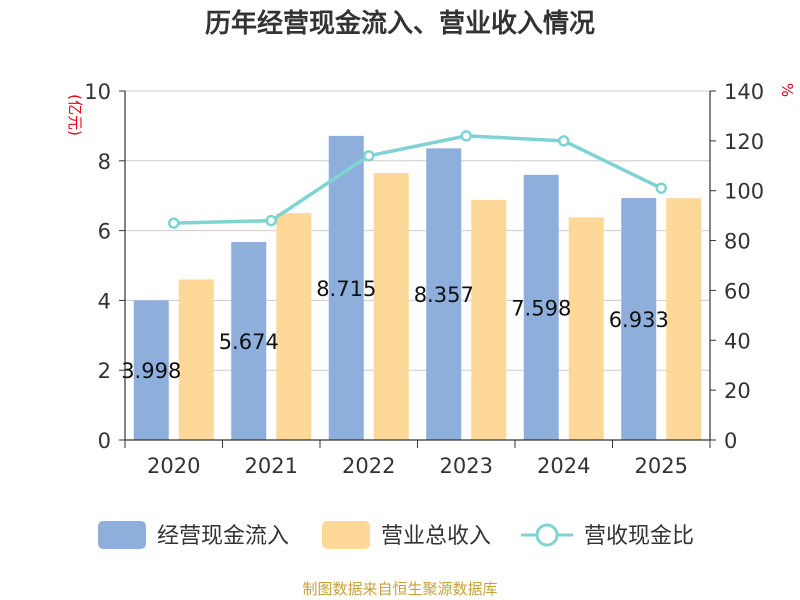 This screenshot has width=800, height=600. What do you see at coordinates (737, 291) in the screenshot?
I see `right-tick-label: 60` at bounding box center [737, 291].